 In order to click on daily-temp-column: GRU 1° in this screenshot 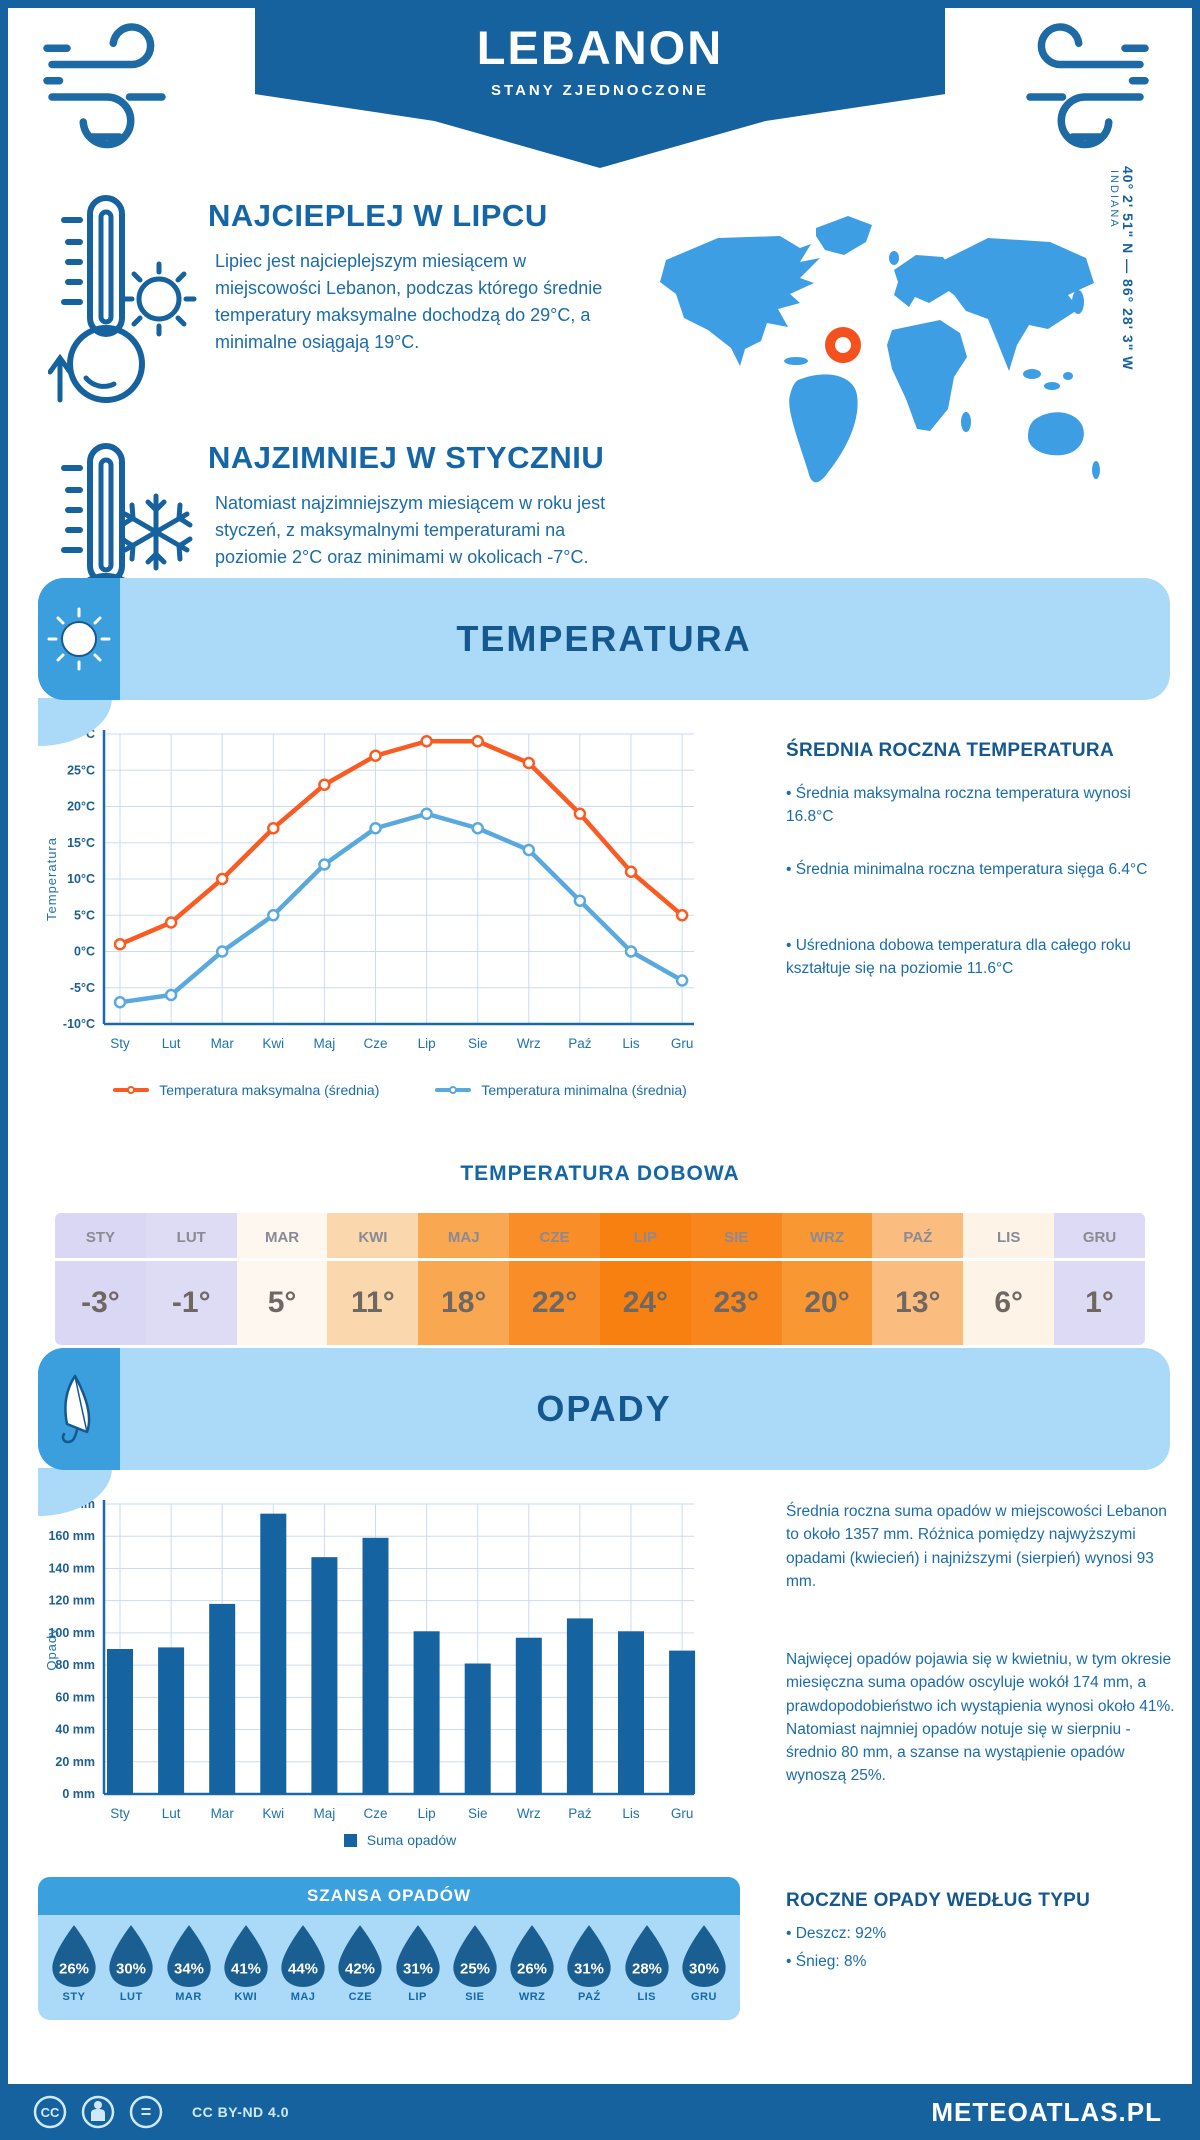, I will do `click(1099, 1279)`.